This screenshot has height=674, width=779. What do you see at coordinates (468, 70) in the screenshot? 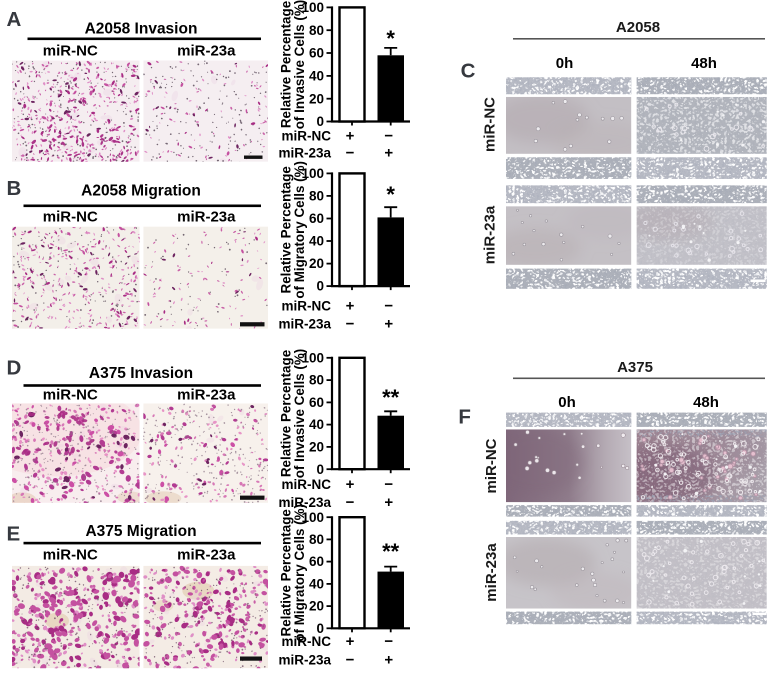
I see `svg-text: C` at bounding box center [468, 70].